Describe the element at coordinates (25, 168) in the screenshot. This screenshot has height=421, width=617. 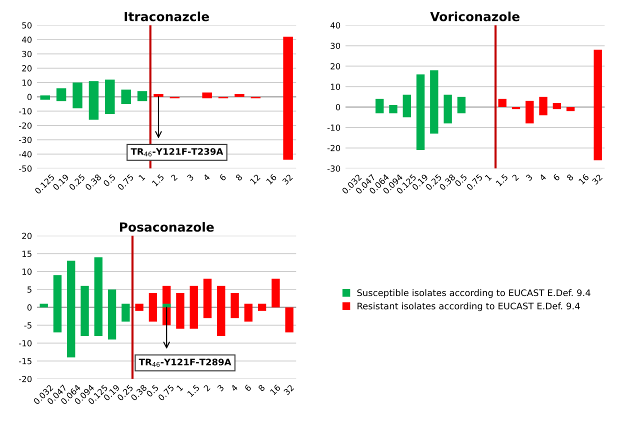
I see `y-tick-label: -50` at that location.